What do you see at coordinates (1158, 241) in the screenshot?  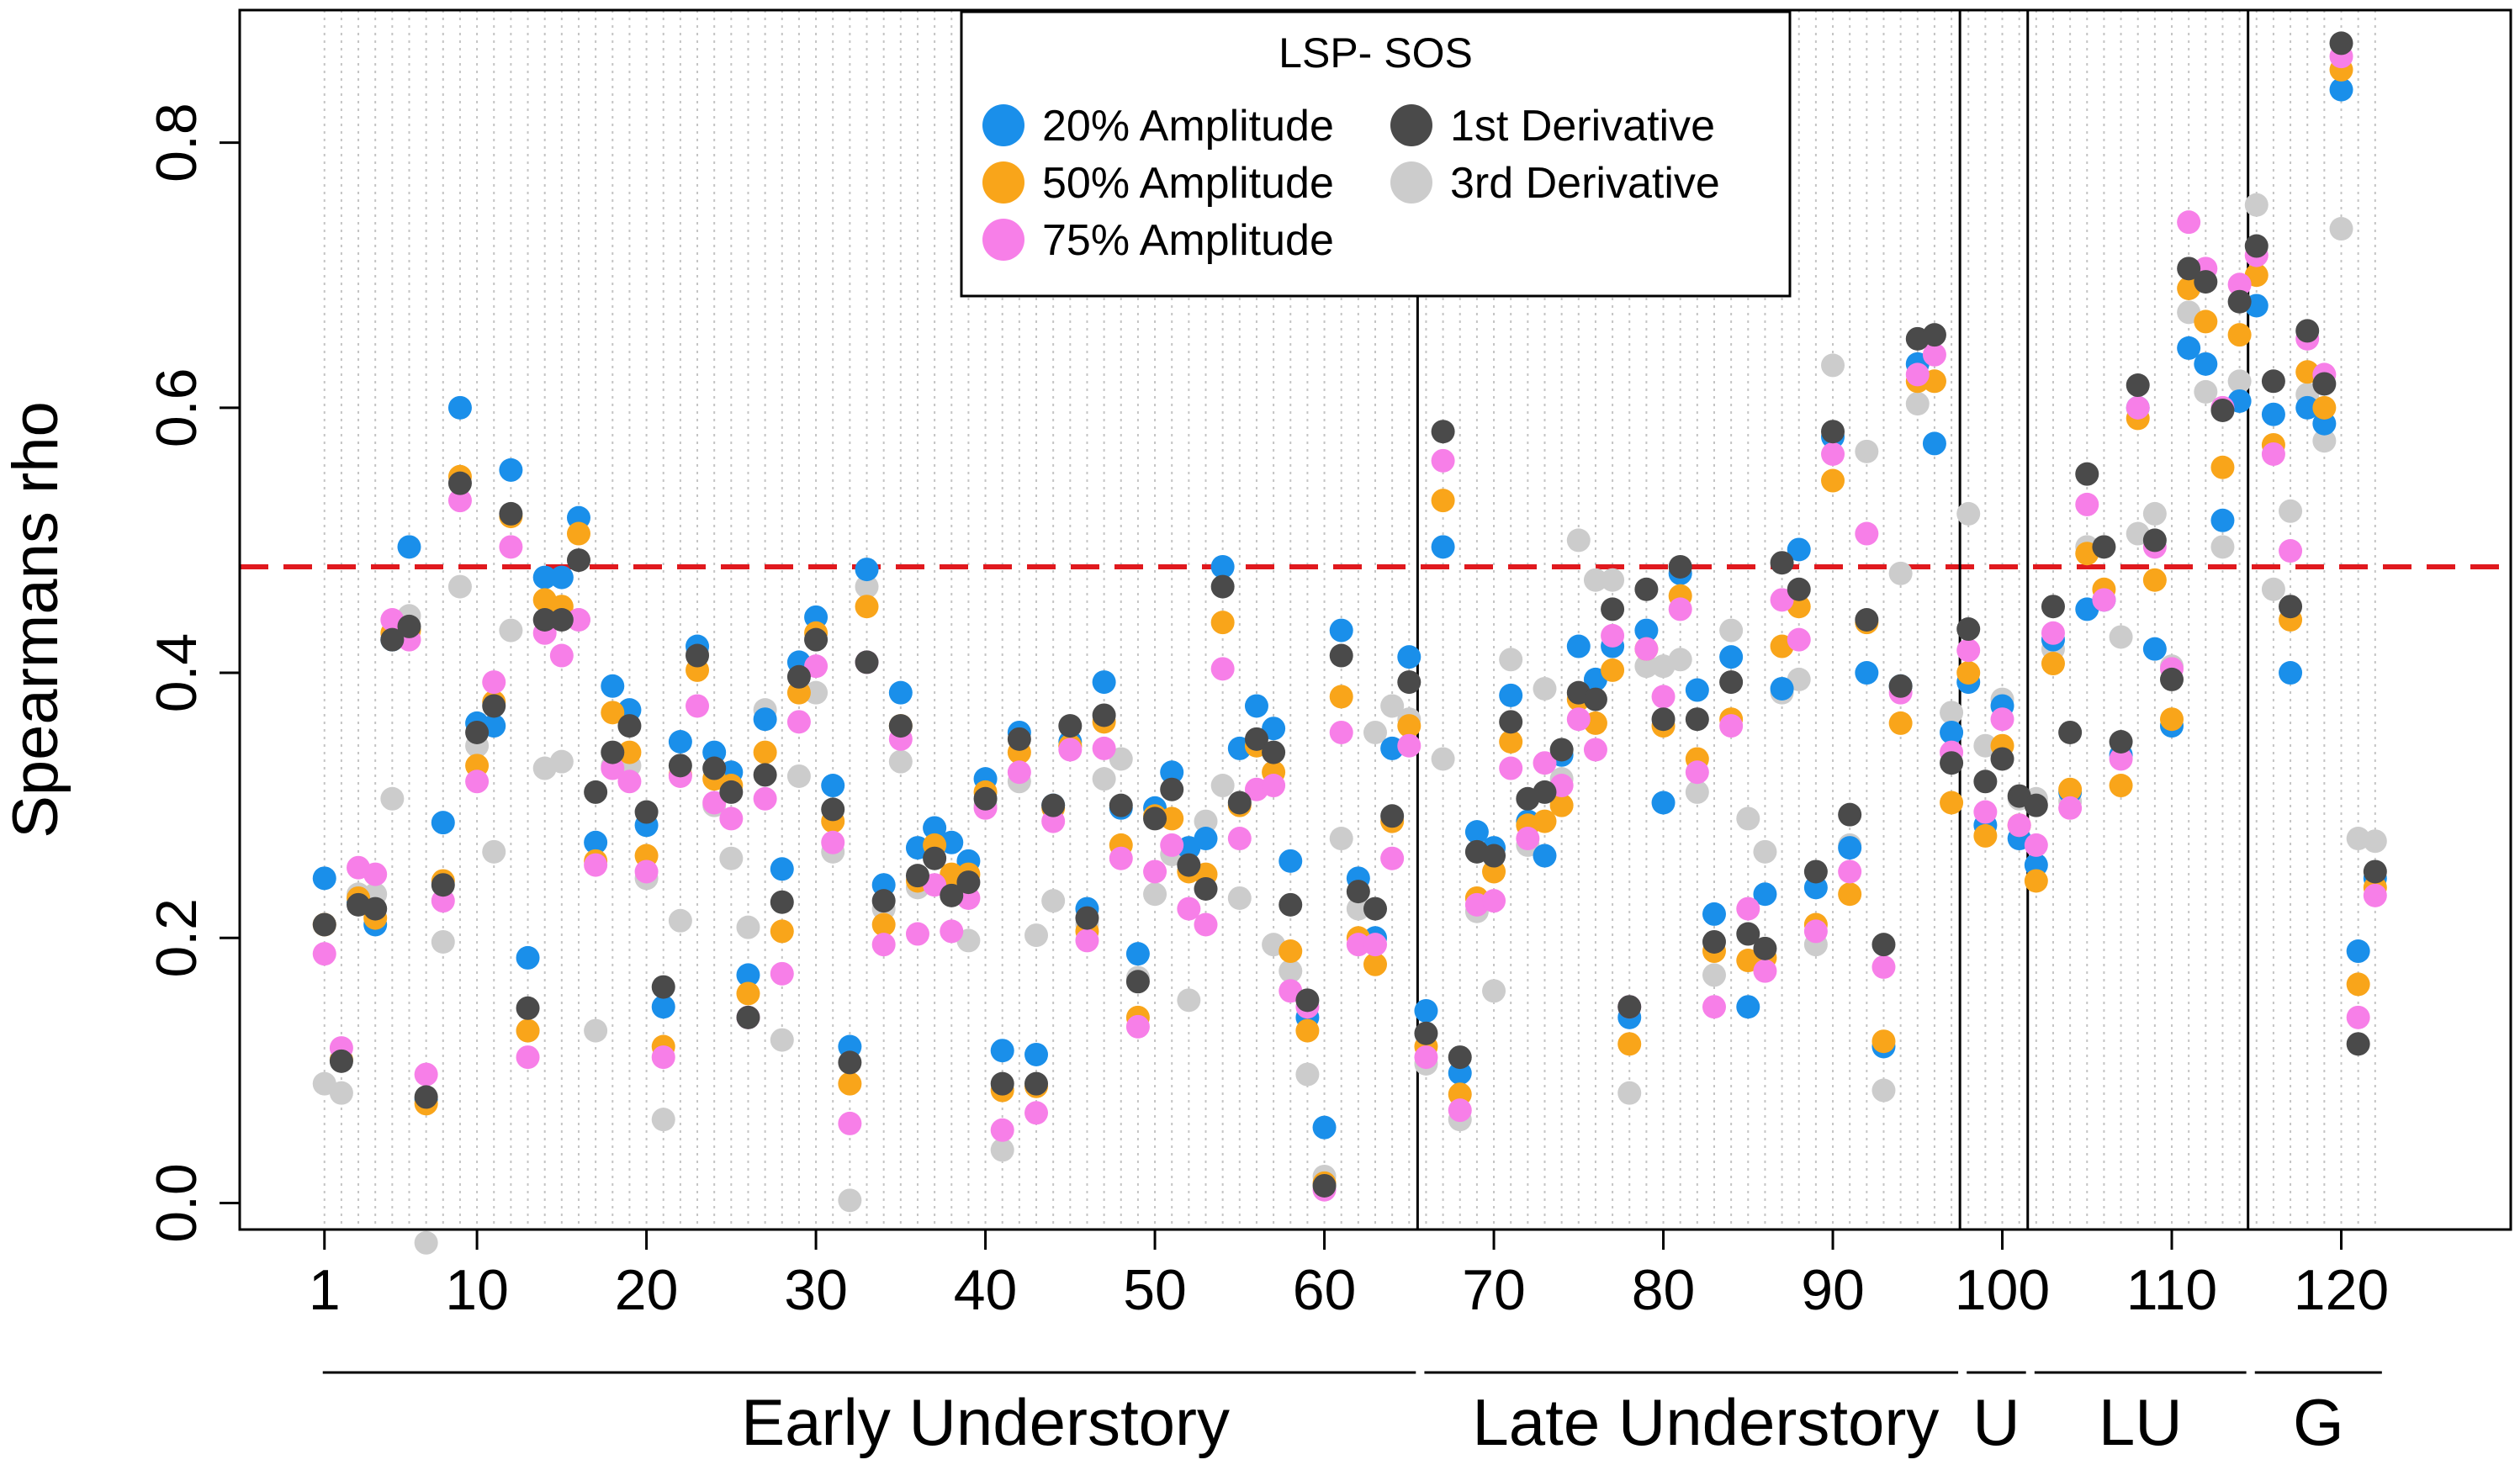 I see `legend-item: 75% Amplitude` at bounding box center [1158, 241].